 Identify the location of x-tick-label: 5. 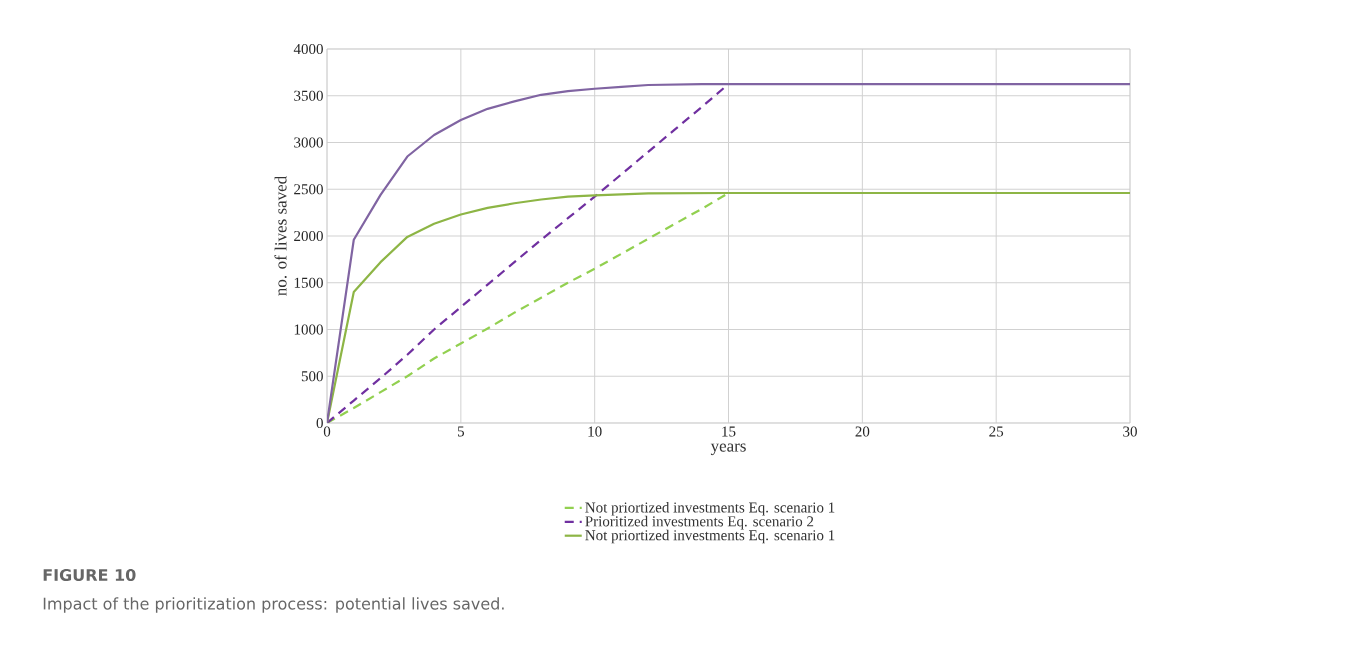
(461, 431).